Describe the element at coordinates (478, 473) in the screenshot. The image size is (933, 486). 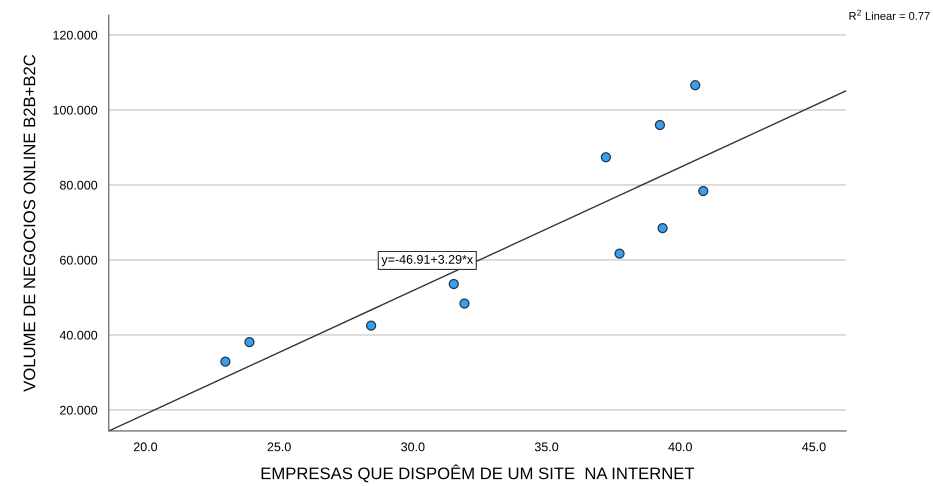
I see `x-axis-title: EMPRESAS QUE DISPOÊM DE UM SITE NA INTERNET` at that location.